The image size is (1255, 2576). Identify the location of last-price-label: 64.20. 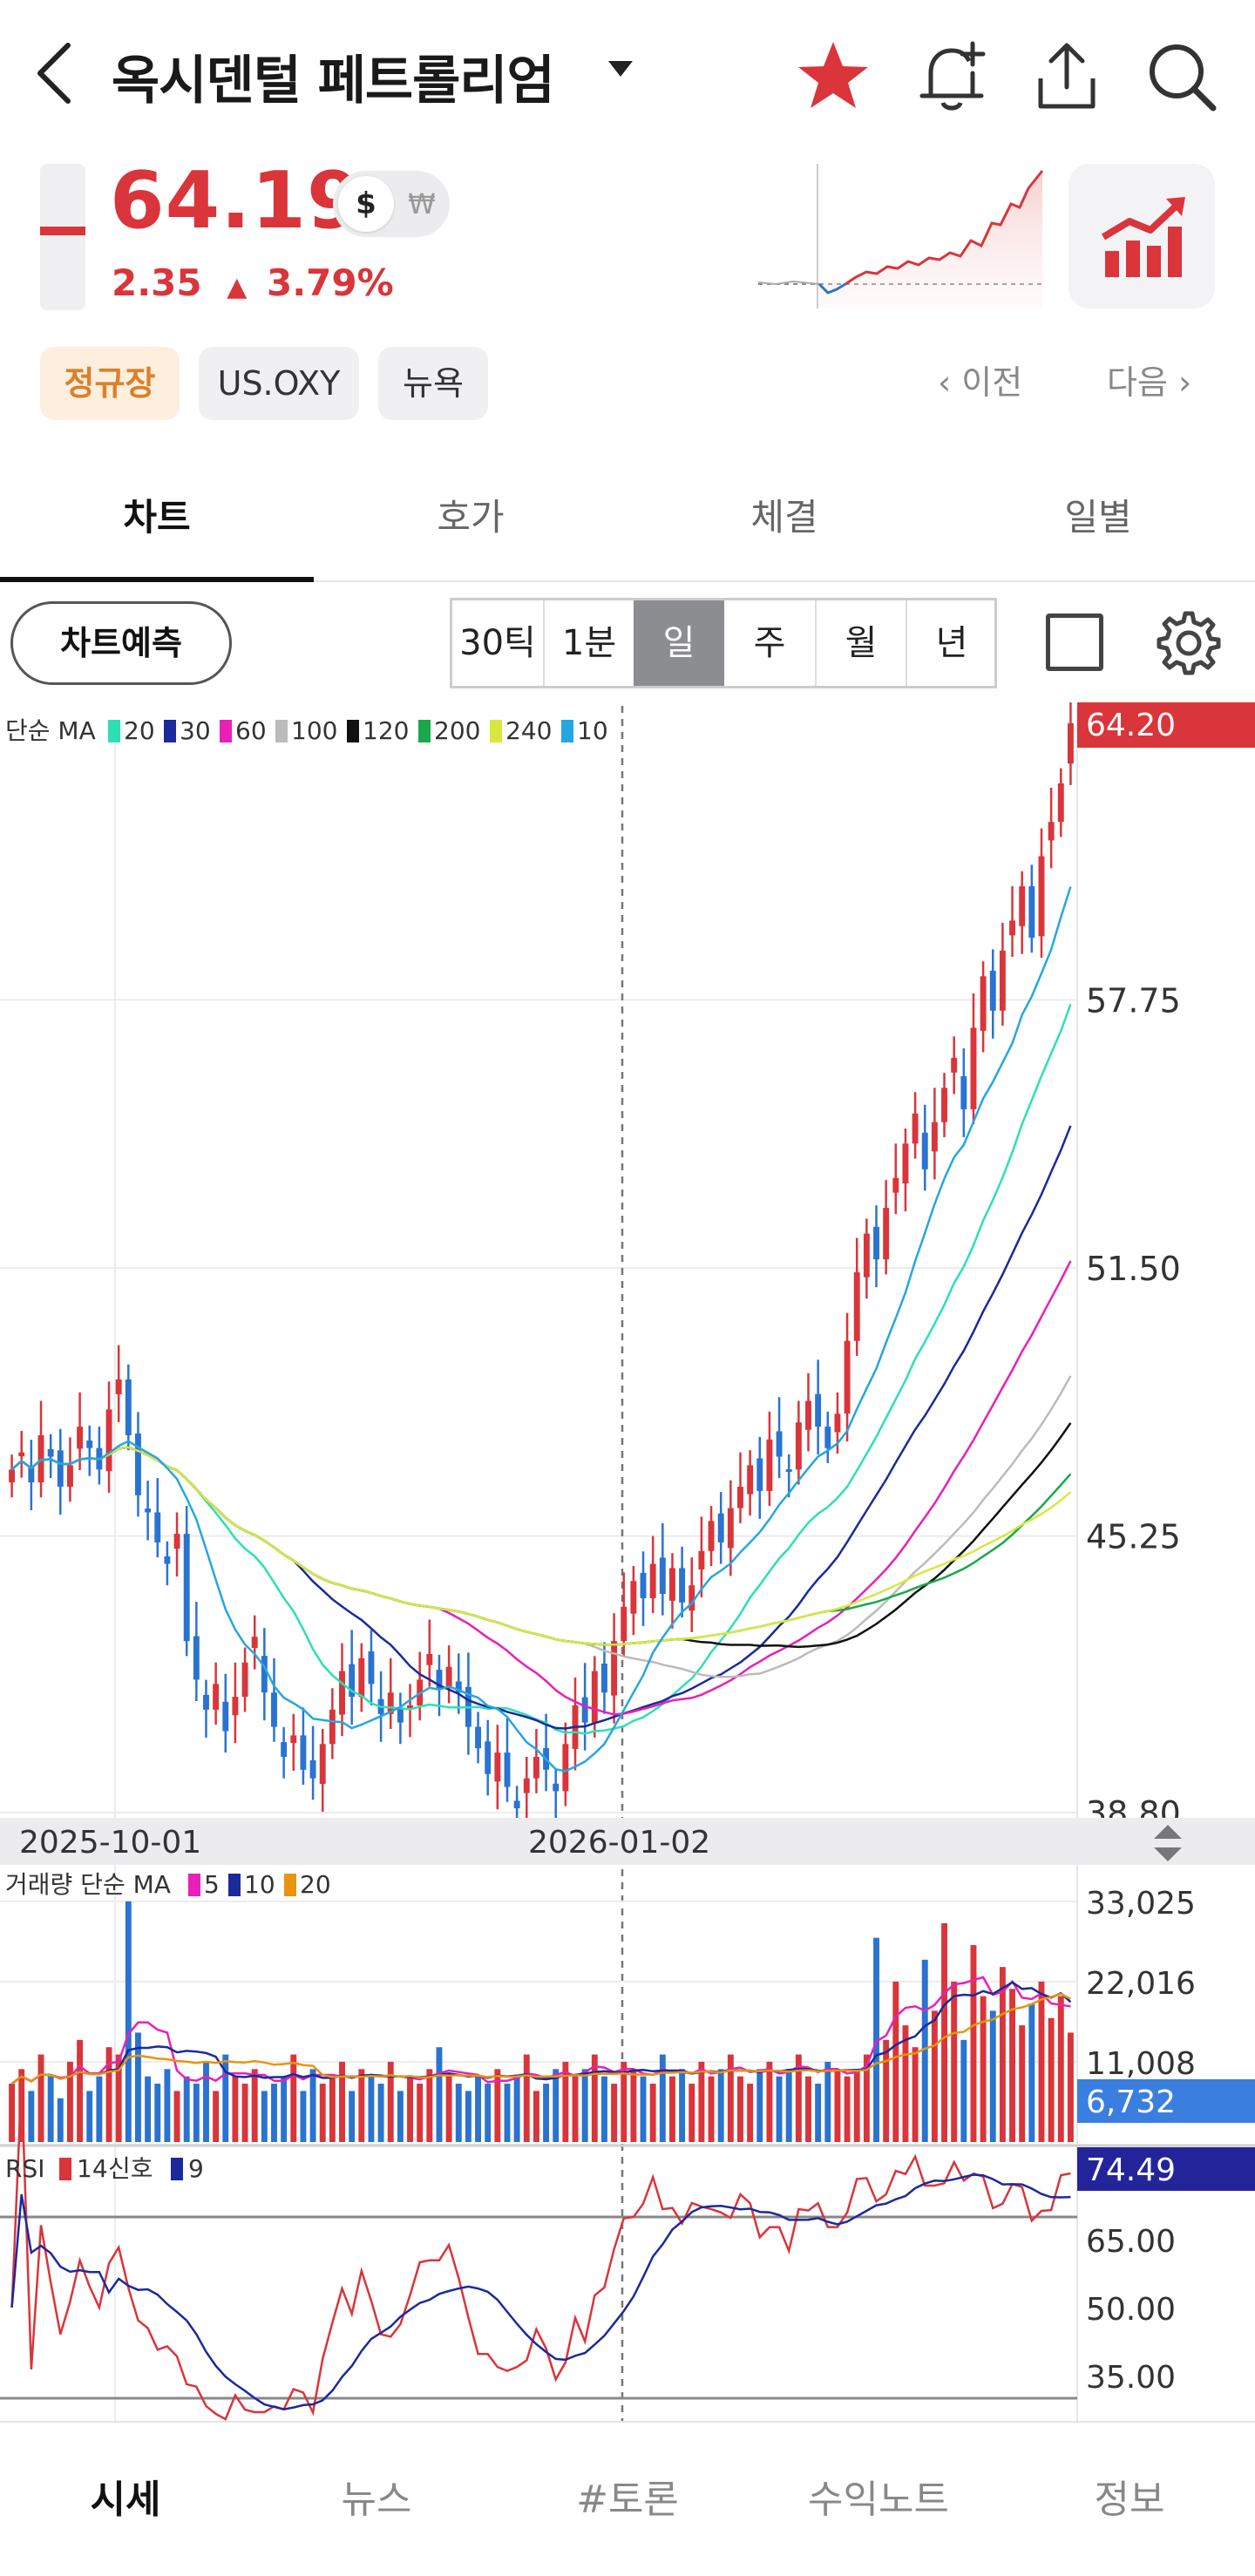
(1131, 726).